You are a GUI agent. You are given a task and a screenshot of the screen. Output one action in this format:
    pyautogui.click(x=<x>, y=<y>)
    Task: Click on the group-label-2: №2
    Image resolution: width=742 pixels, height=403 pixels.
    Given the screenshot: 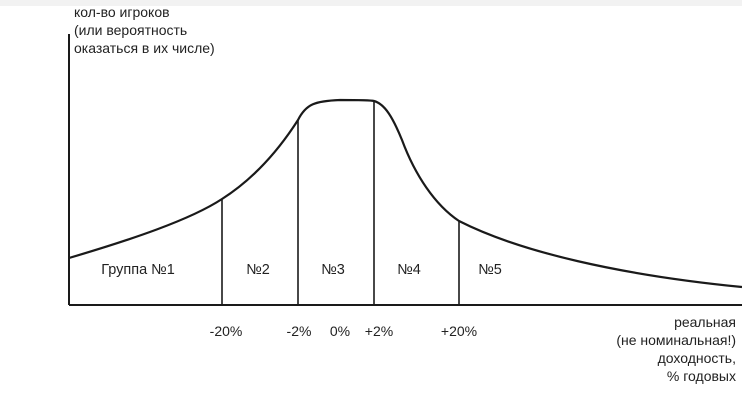 What is the action you would take?
    pyautogui.click(x=258, y=270)
    